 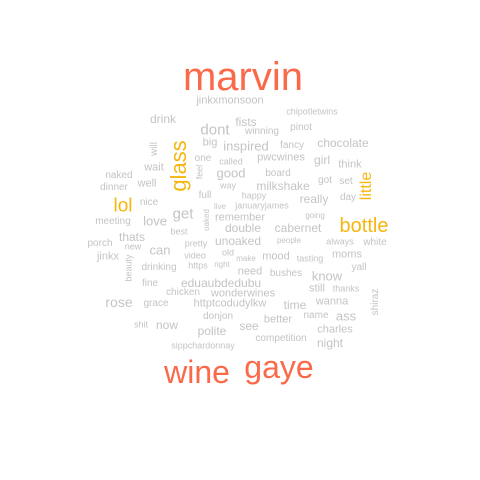 I want to click on word-video: video, so click(x=195, y=255).